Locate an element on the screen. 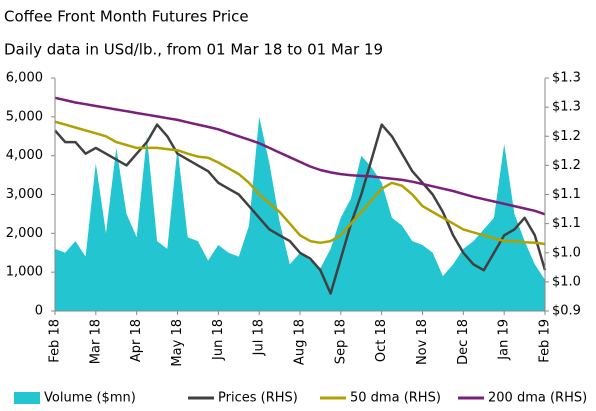 This screenshot has width=596, height=411. x-tick-label: Dec 18 is located at coordinates (463, 342).